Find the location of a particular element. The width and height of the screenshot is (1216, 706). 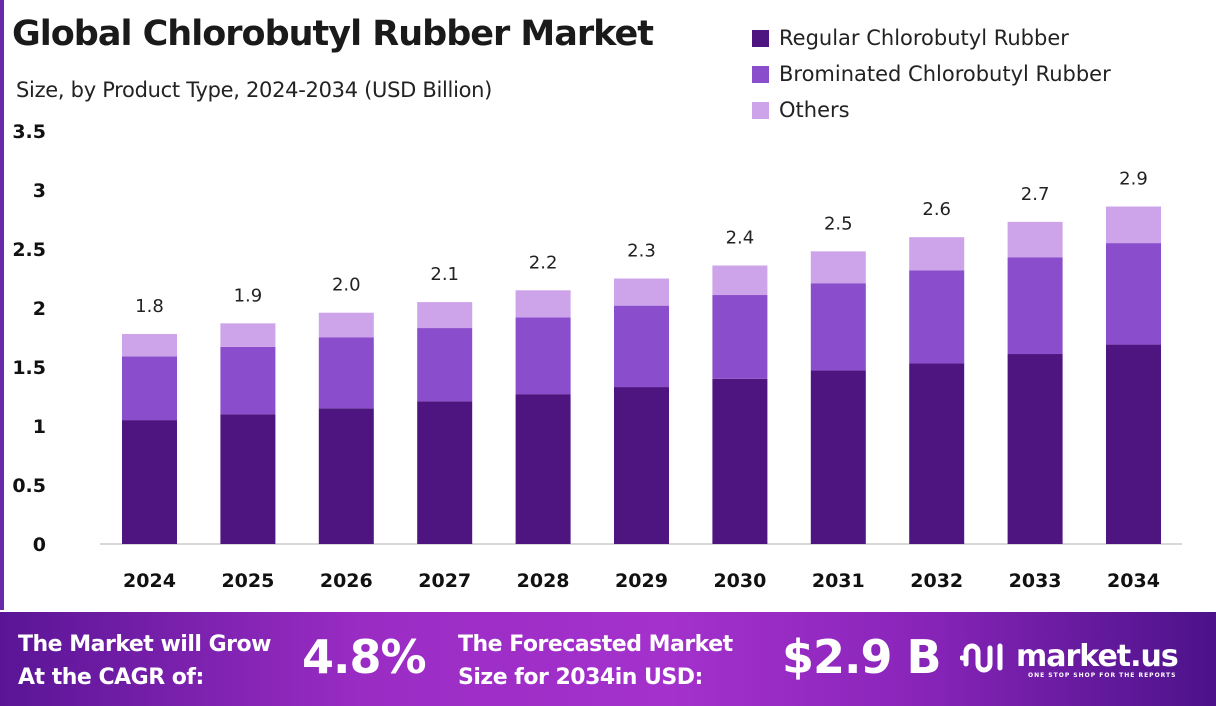

x-tick-label: 2024 is located at coordinates (149, 581).